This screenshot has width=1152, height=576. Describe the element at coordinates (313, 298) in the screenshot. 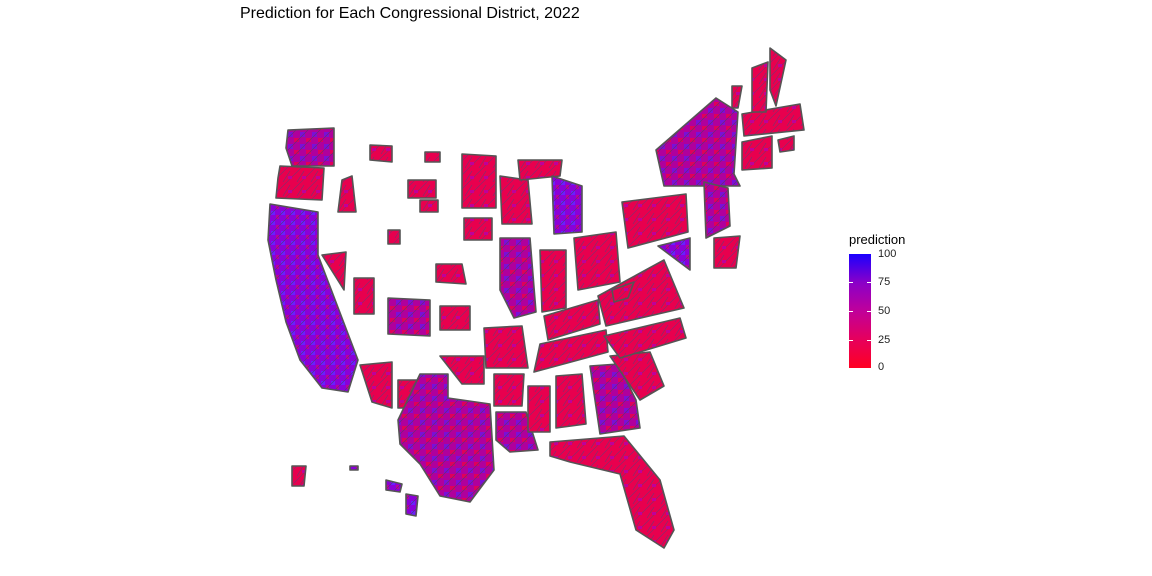

I see `state-california` at that location.